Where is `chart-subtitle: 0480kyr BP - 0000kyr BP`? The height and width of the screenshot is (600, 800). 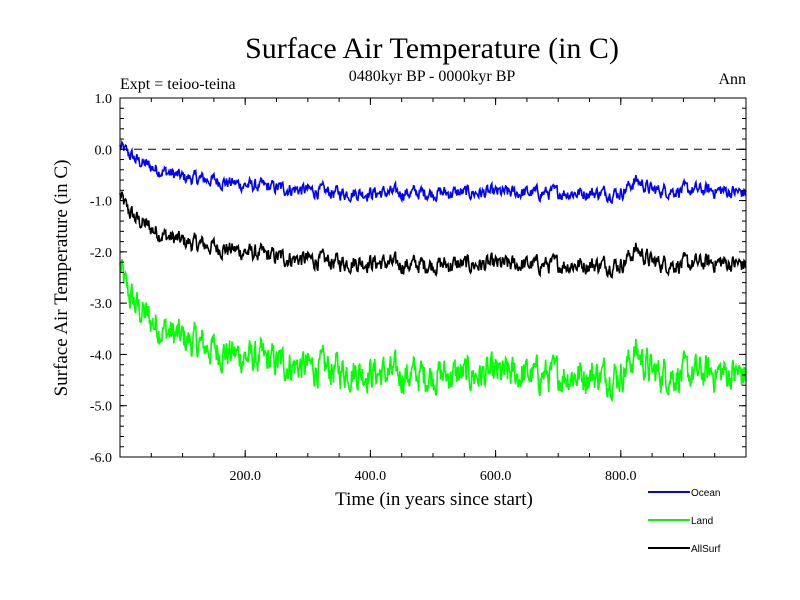
chart-subtitle: 0480kyr BP - 0000kyr BP is located at coordinates (432, 76).